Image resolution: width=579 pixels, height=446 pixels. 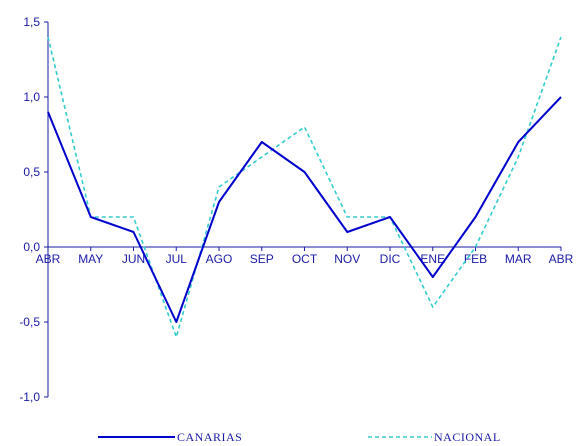 I want to click on x-tick-label: ENE, so click(x=432, y=259).